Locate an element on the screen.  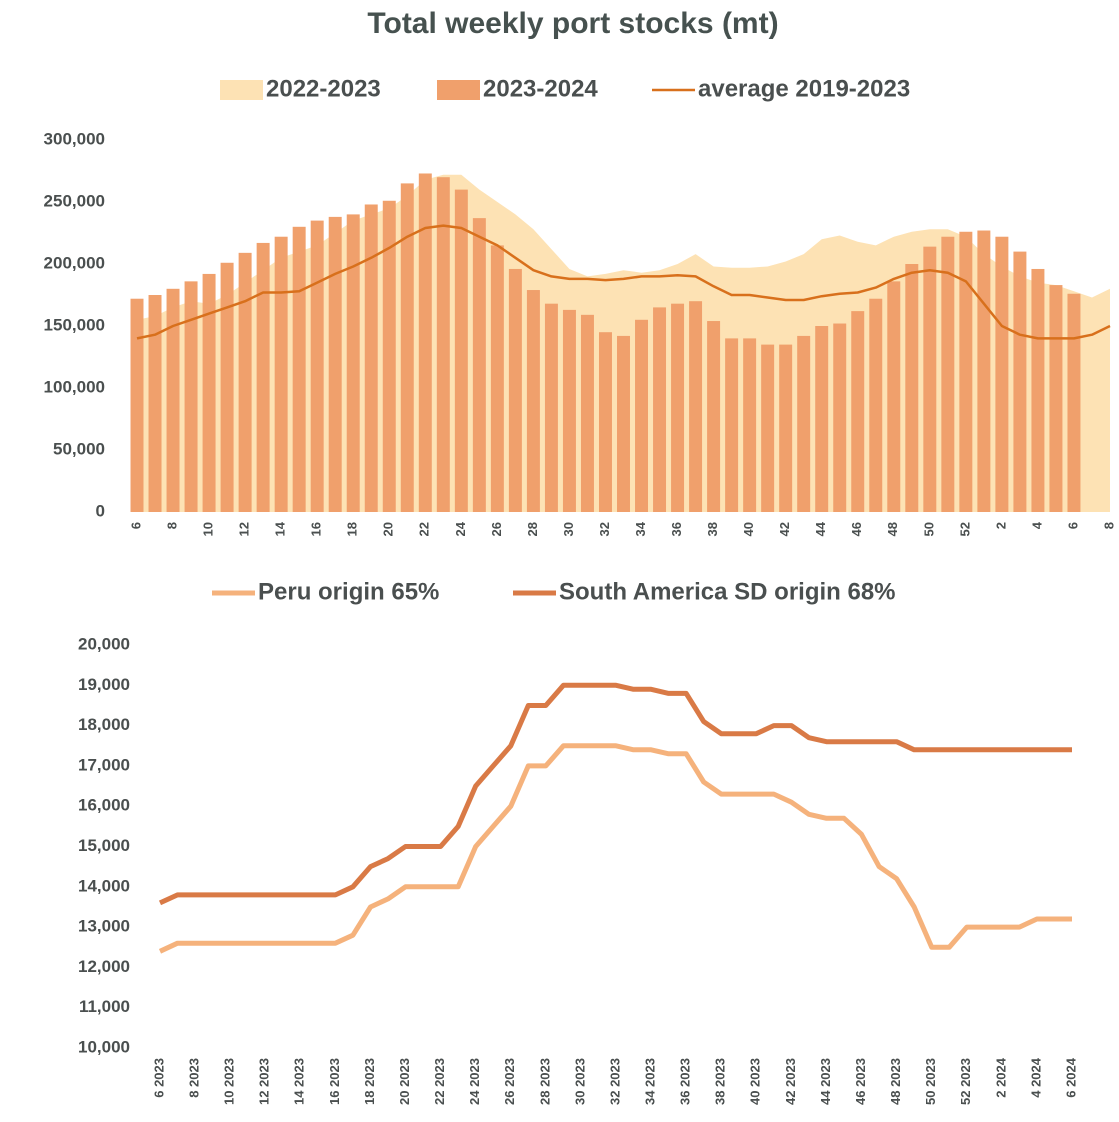
x-tick-label: 36 is located at coordinates (676, 529).